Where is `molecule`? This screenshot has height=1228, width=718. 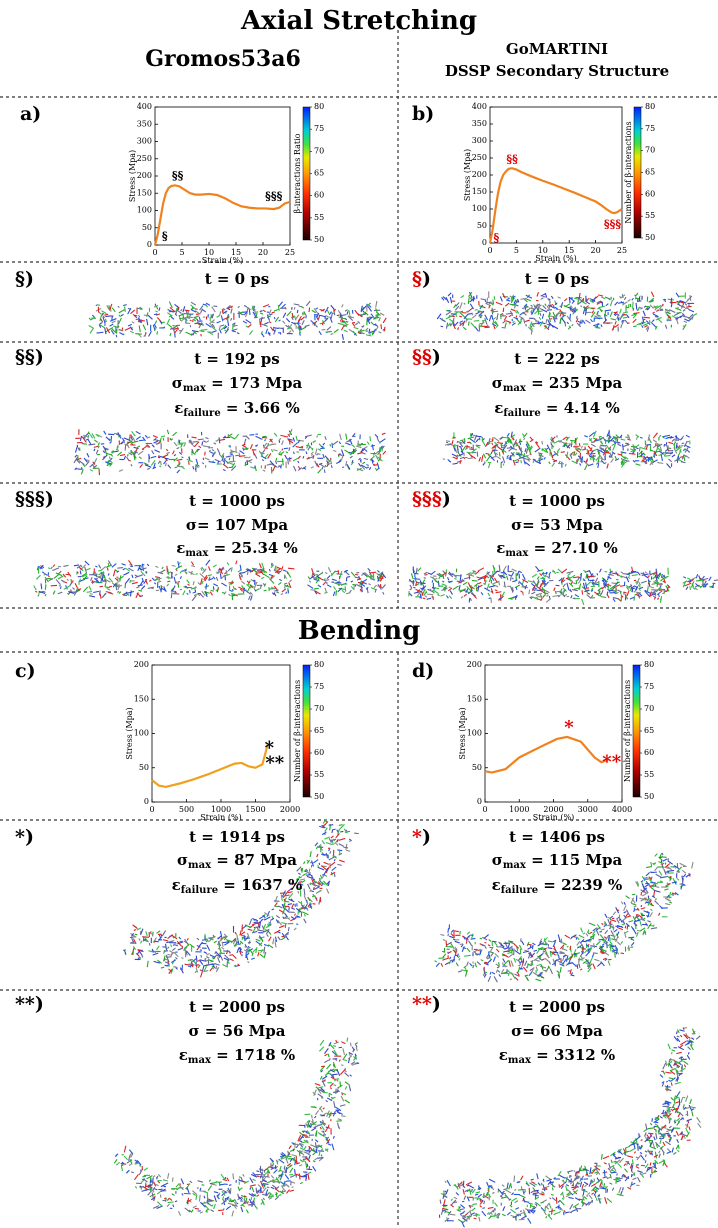
molecule is located at coordinates (230, 452).